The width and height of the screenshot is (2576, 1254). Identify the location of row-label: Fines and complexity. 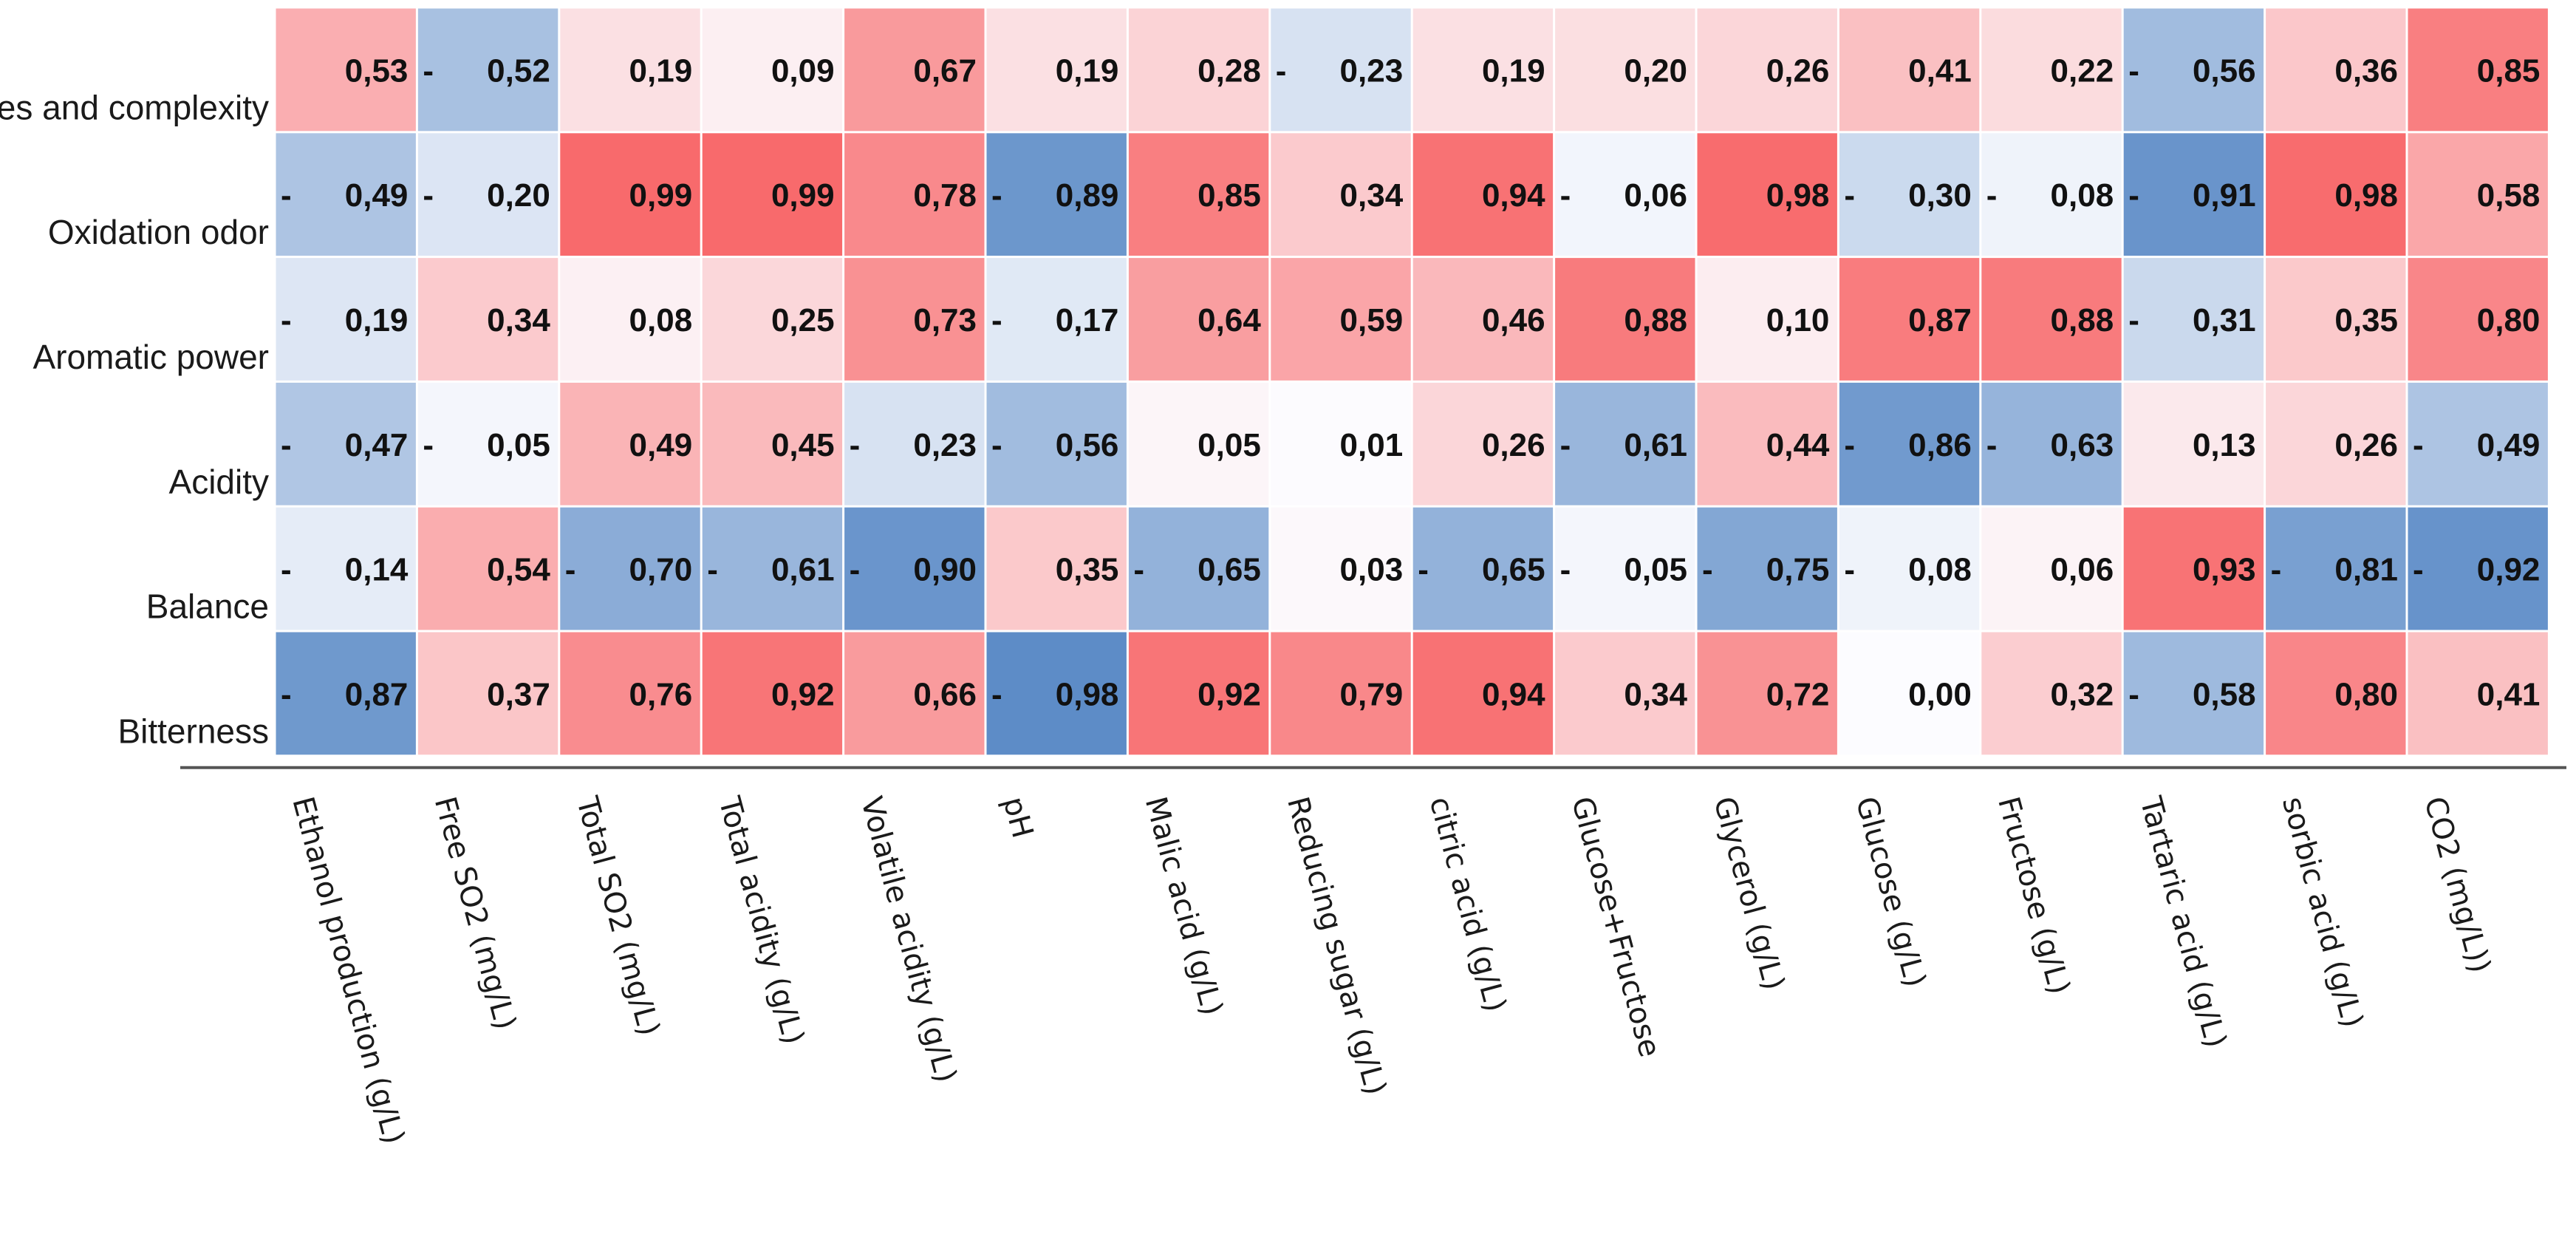
(135, 107).